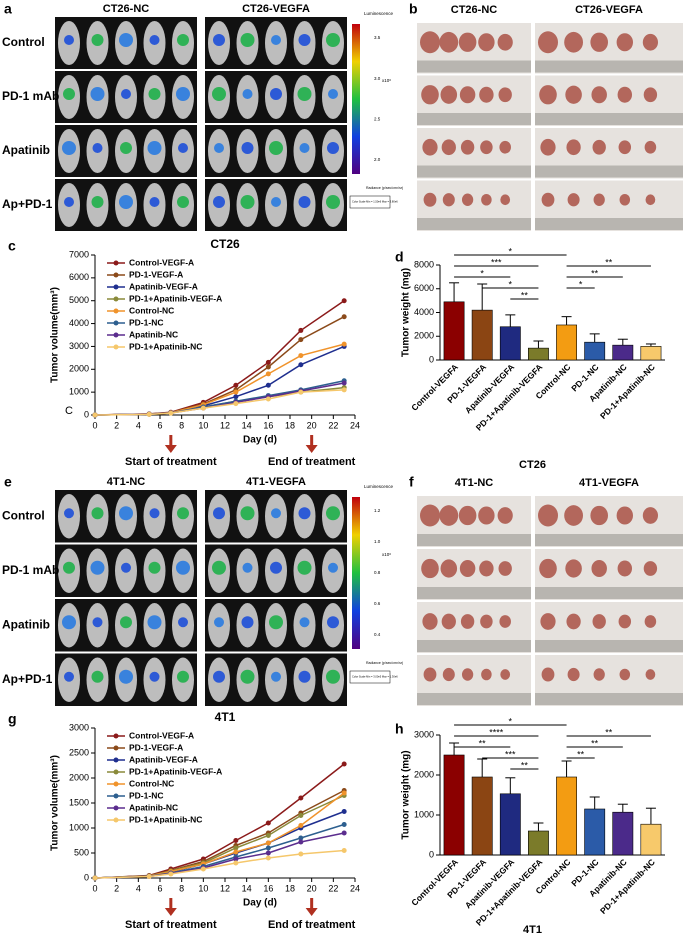 Image resolution: width=685 pixels, height=939 pixels. Describe the element at coordinates (290, 425) in the screenshot. I see `x-tick-label: 18` at that location.